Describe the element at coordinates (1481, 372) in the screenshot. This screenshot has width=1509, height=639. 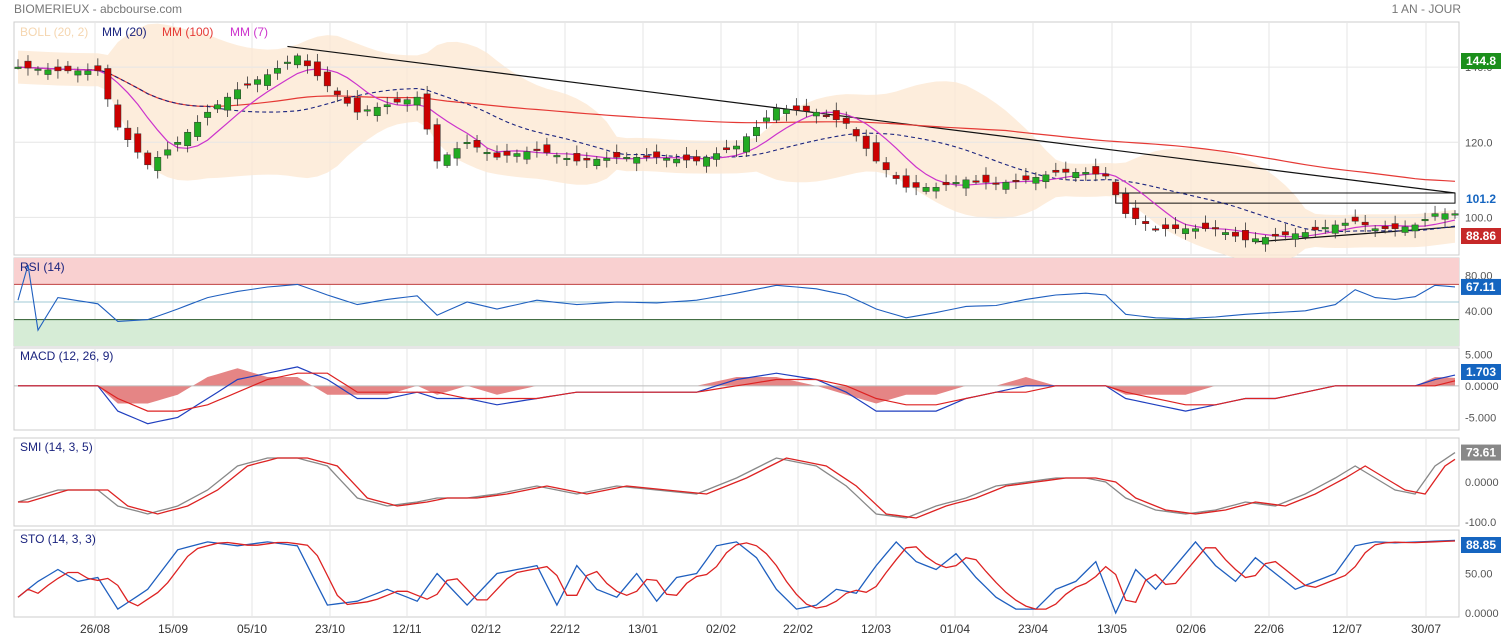
I see `macd-value-badge: 1.703` at that location.